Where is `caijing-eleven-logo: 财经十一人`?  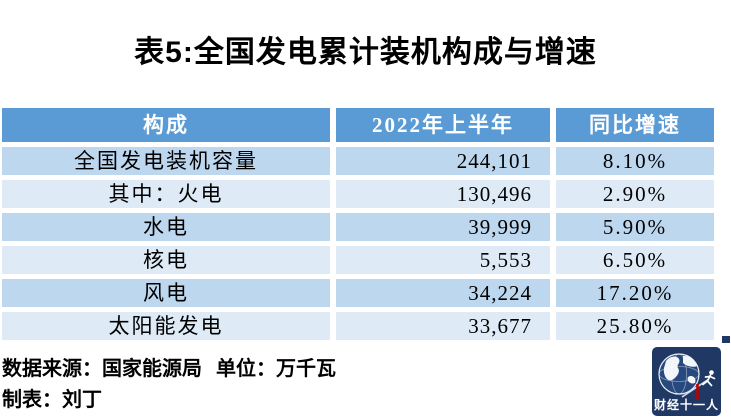 caijing-eleven-logo: 财经十一人 is located at coordinates (686, 381).